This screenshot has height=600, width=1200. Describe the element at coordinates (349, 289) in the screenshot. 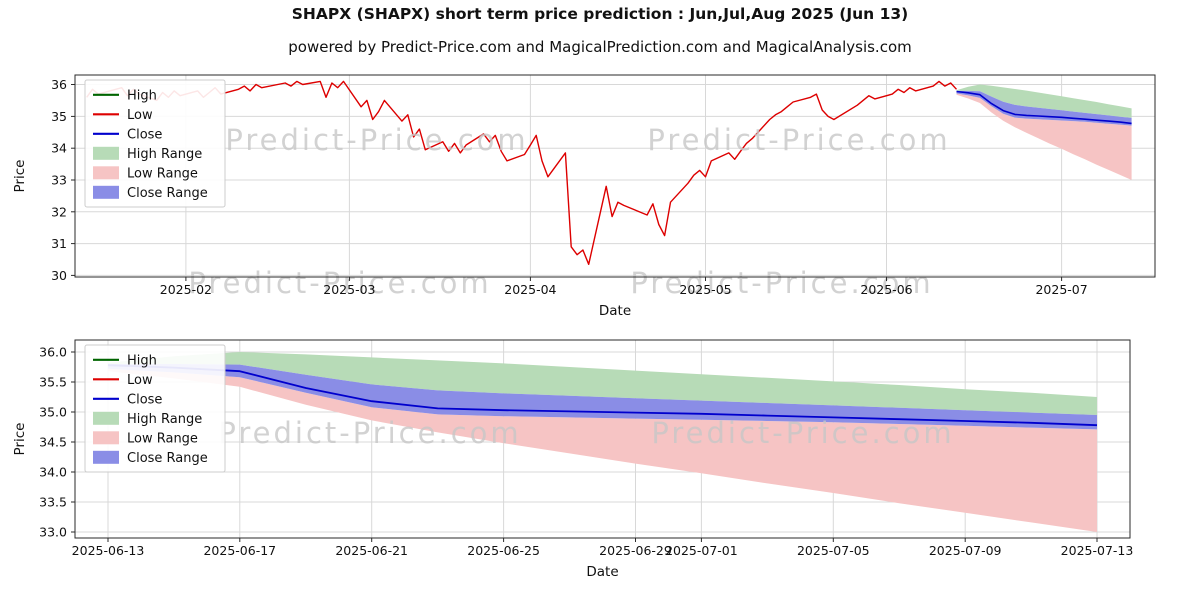

I see `x-tick-label: 2025-03` at that location.